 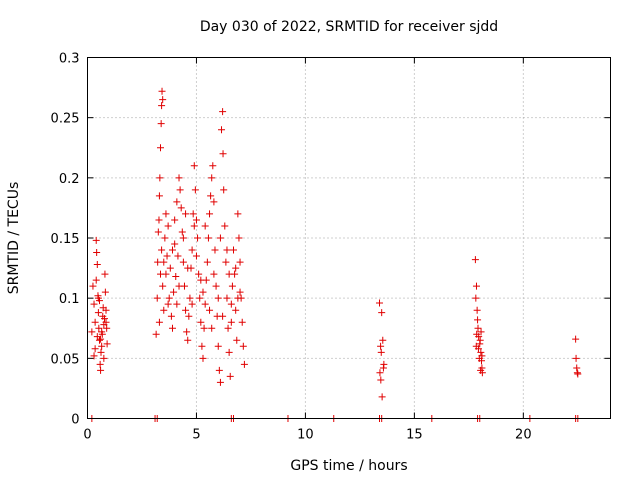 What do you see at coordinates (65, 359) in the screenshot?
I see `y-tick-label: 0.05` at bounding box center [65, 359].